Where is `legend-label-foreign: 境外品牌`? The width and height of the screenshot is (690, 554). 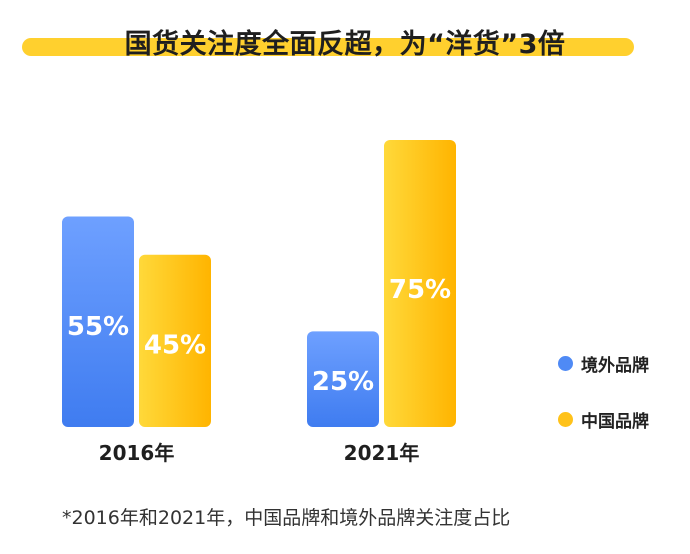
legend-label-foreign: 境外品牌 is located at coordinates (615, 365).